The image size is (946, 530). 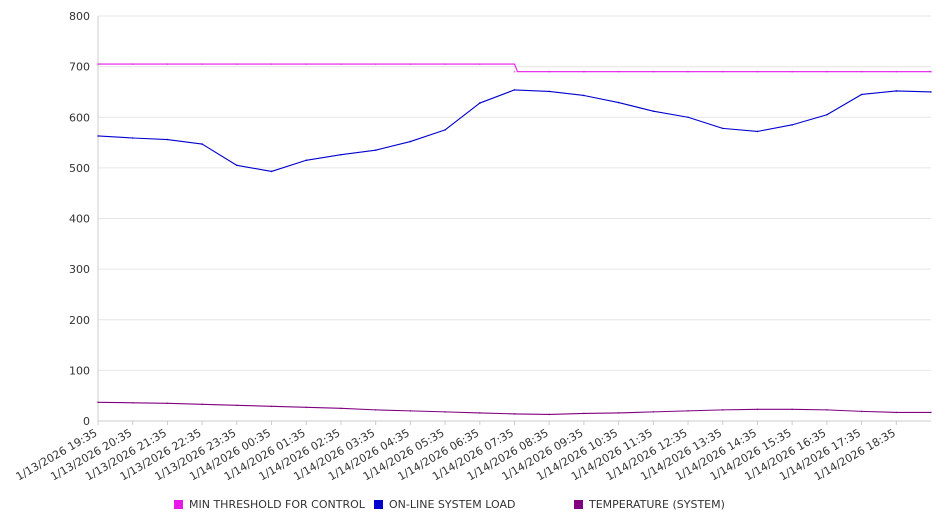 What do you see at coordinates (79, 16) in the screenshot?
I see `y-tick-label-800: 800` at bounding box center [79, 16].